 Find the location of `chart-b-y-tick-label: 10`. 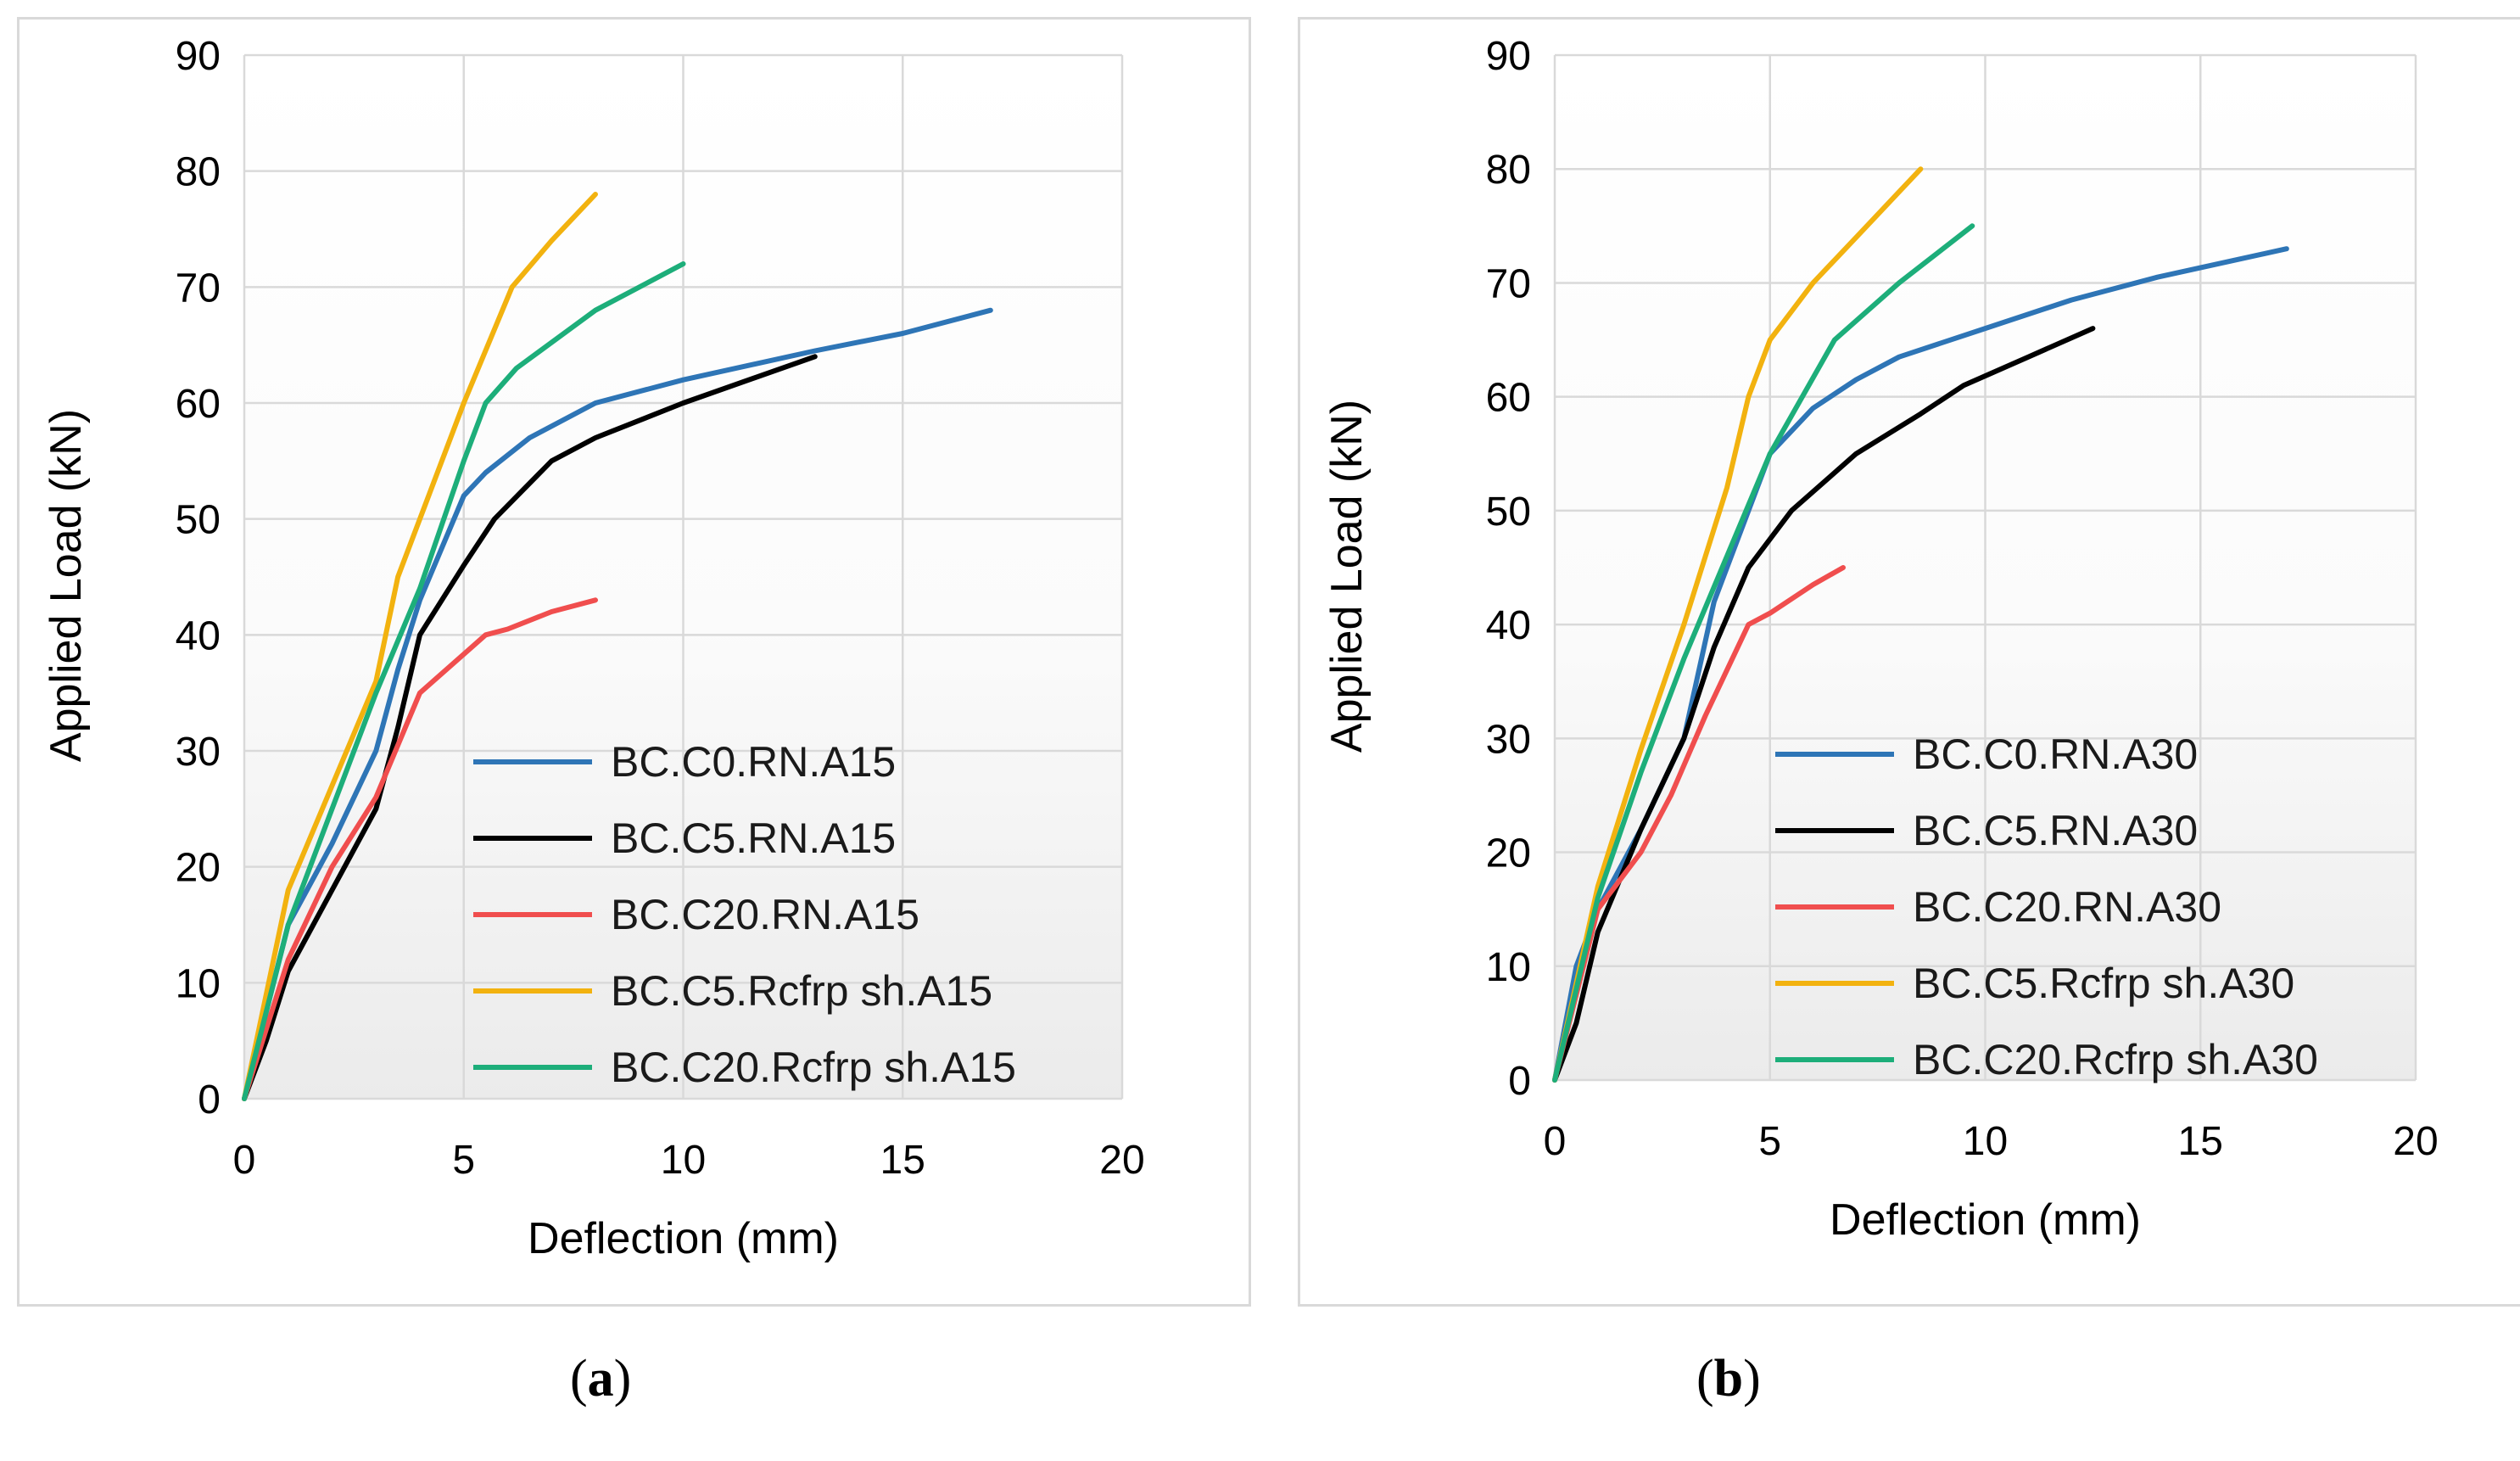

chart-b-y-tick-label: 10 is located at coordinates (1509, 967).